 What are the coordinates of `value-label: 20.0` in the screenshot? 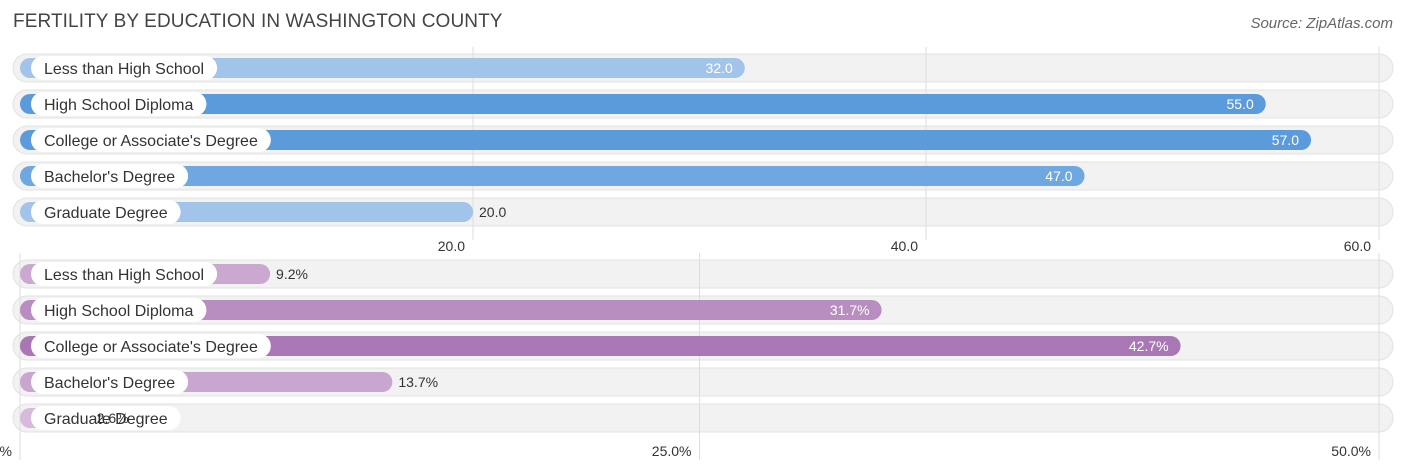 It's located at (492, 212).